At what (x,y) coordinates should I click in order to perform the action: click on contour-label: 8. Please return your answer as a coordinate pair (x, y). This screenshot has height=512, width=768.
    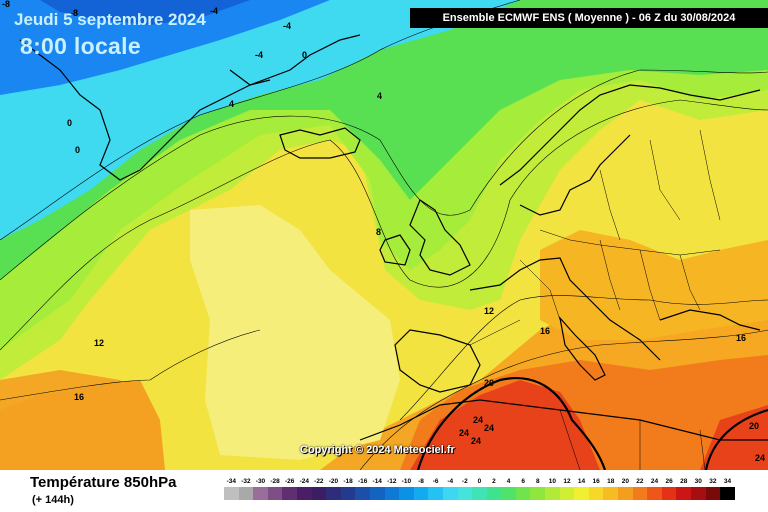
    Looking at the image, I should click on (378, 232).